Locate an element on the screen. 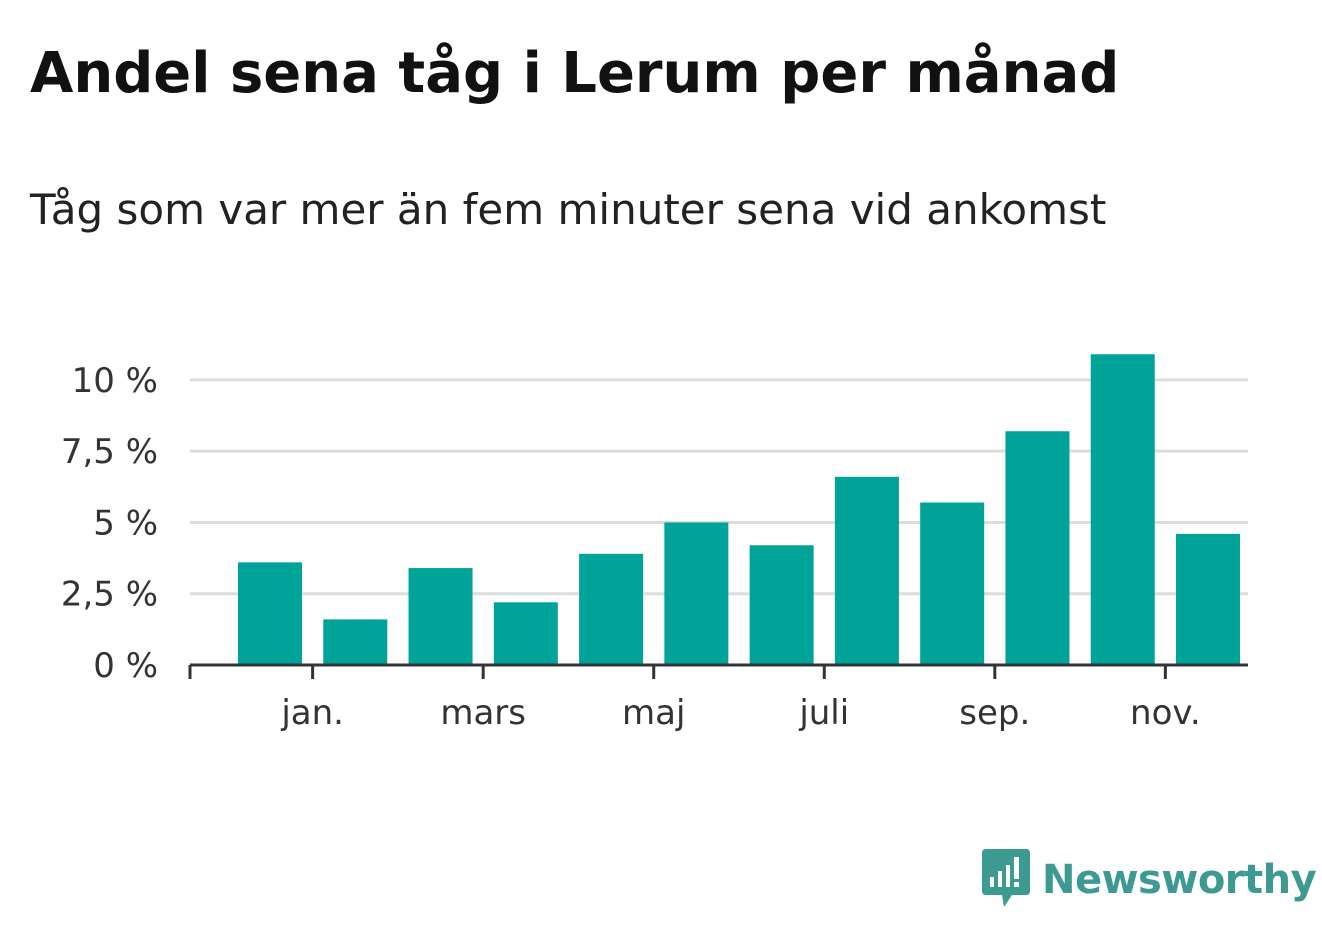  x-tick-label: nov. is located at coordinates (1165, 713).